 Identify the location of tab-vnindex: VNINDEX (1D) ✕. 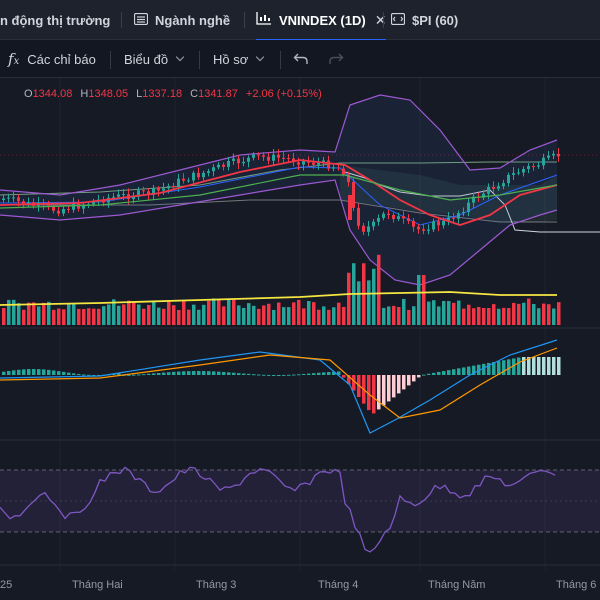
(321, 20).